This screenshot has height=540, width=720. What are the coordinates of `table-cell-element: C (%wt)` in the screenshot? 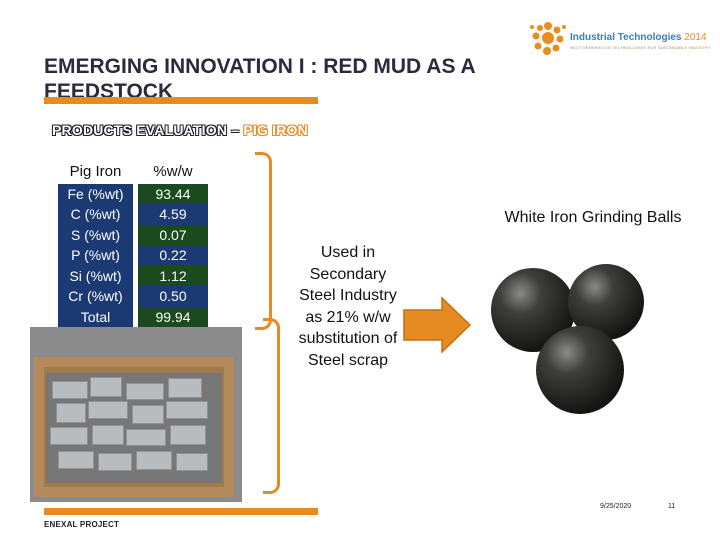 It's located at (95, 214).